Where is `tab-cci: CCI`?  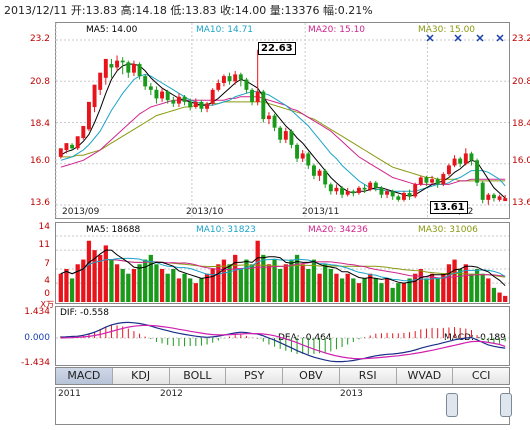 tab-cci: CCI is located at coordinates (481, 376).